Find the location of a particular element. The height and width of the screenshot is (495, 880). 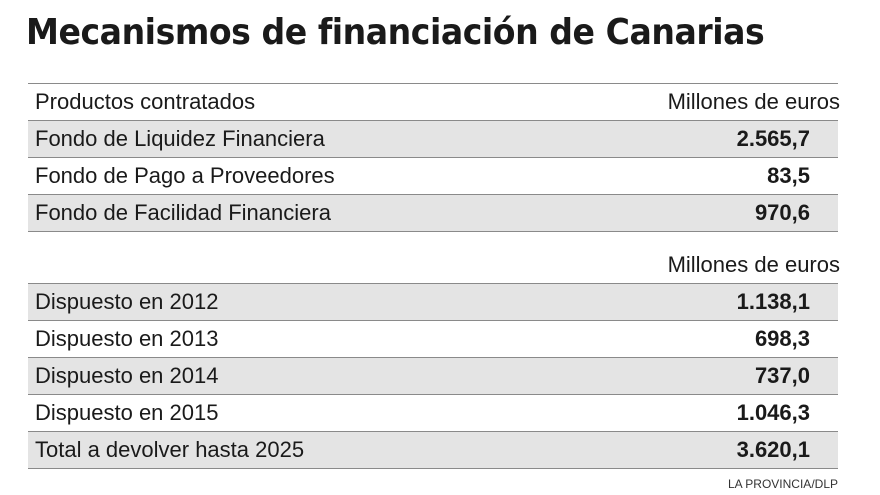

row-label: Fondo de Pago a Proveedores is located at coordinates (185, 175).